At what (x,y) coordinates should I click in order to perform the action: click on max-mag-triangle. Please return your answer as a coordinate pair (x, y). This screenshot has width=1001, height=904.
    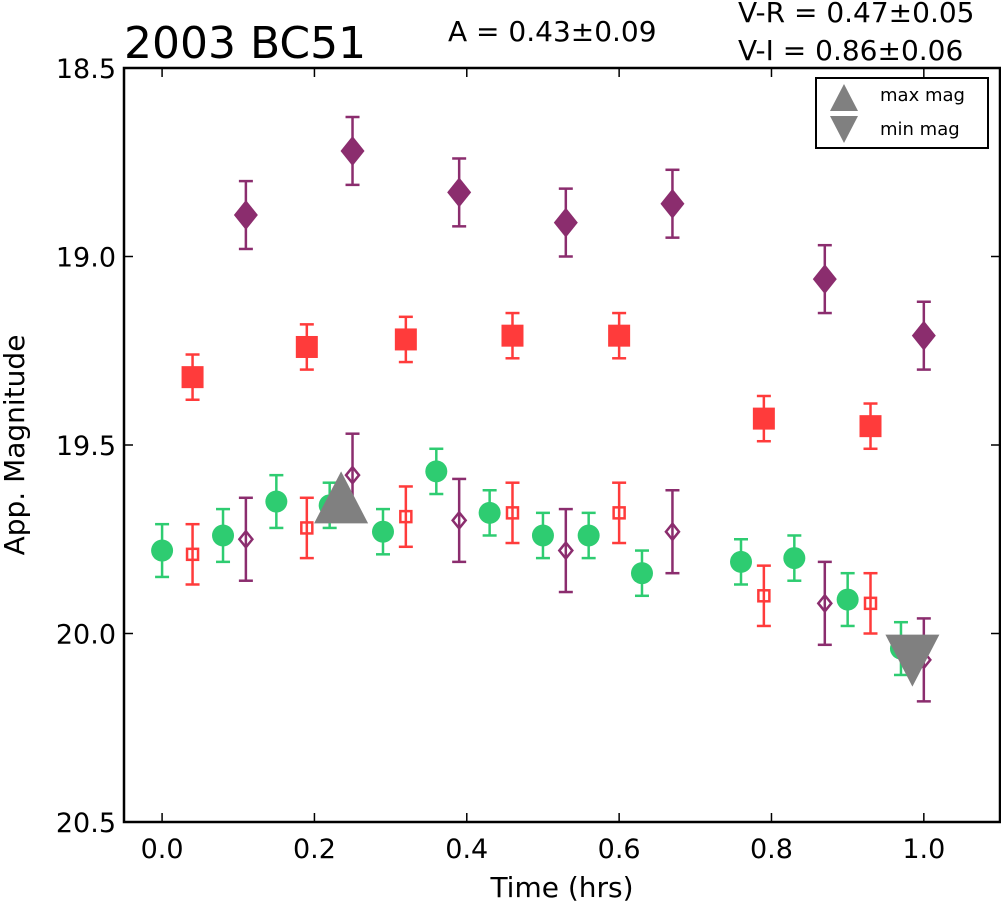
    Looking at the image, I should click on (341, 497).